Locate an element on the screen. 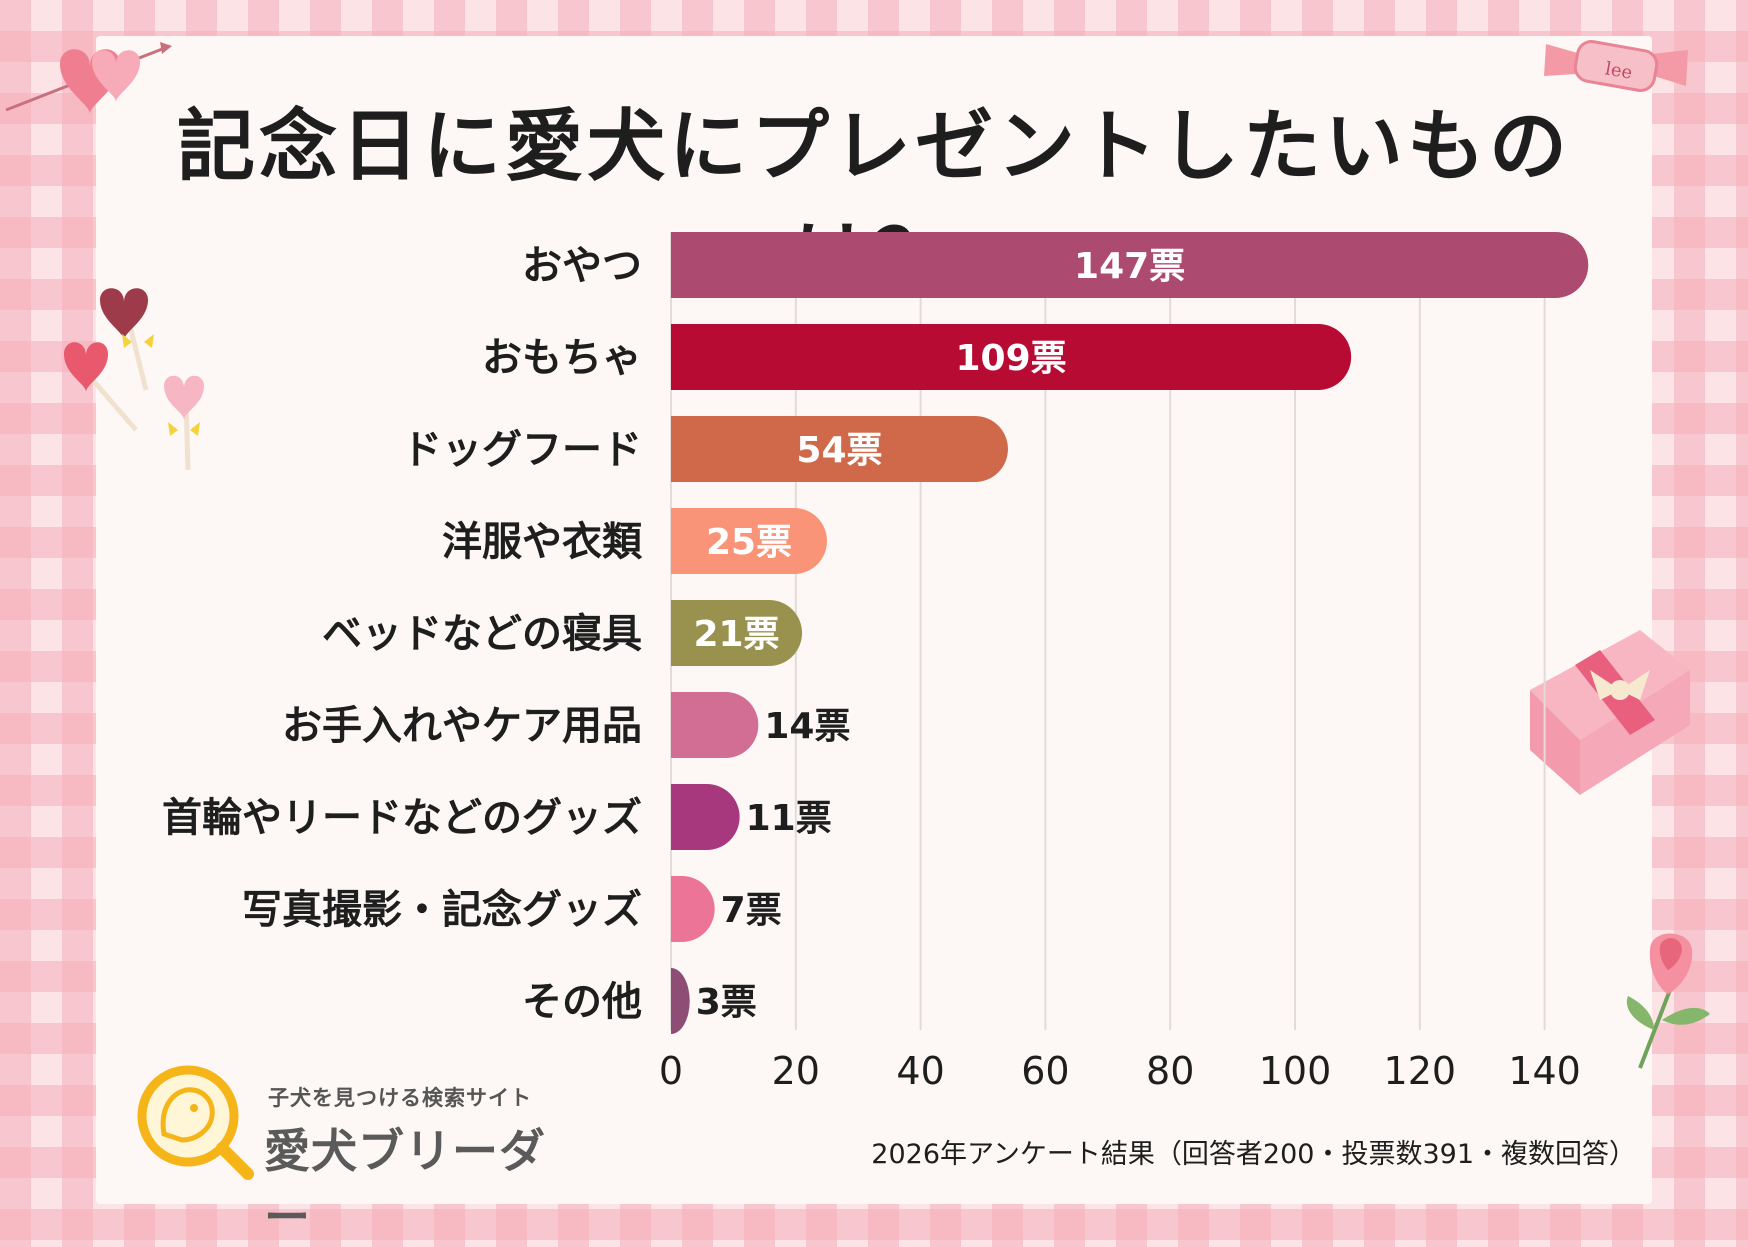 The height and width of the screenshot is (1247, 1748). bar-value-label: 54票 is located at coordinates (839, 450).